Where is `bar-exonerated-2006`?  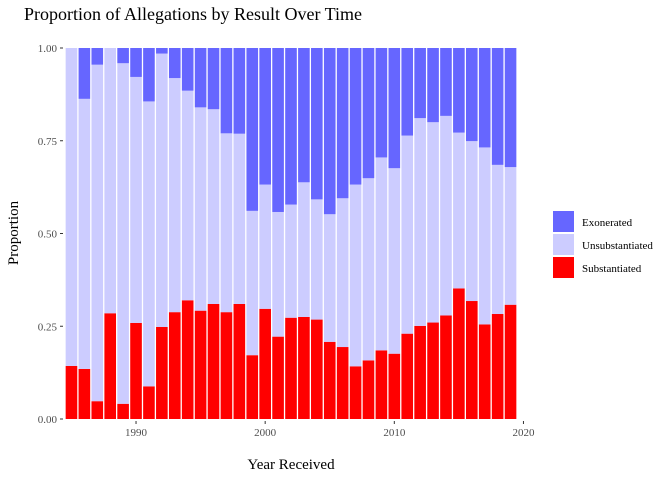
bar-exonerated-2006 is located at coordinates (342, 123).